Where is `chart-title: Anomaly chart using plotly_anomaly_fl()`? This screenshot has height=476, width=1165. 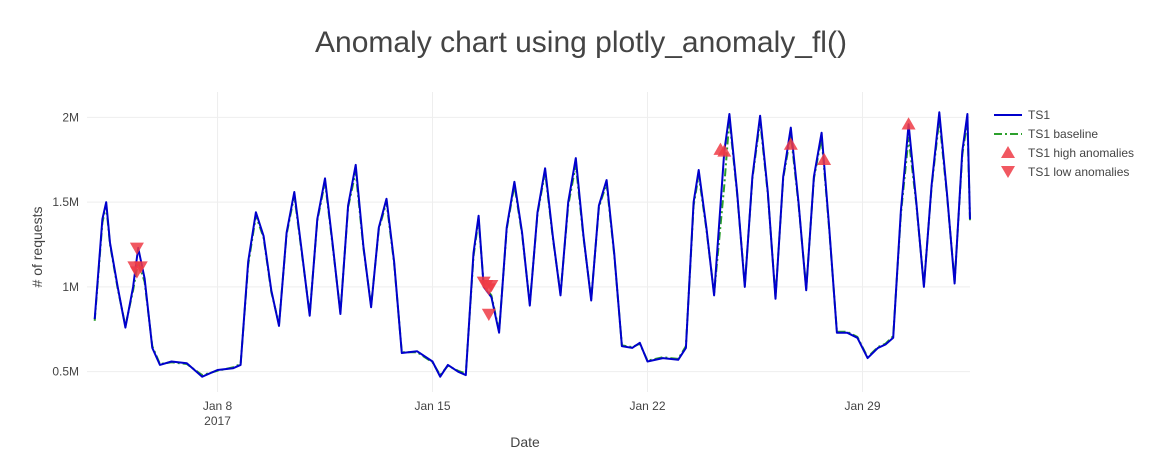 chart-title: Anomaly chart using plotly_anomaly_fl() is located at coordinates (581, 42).